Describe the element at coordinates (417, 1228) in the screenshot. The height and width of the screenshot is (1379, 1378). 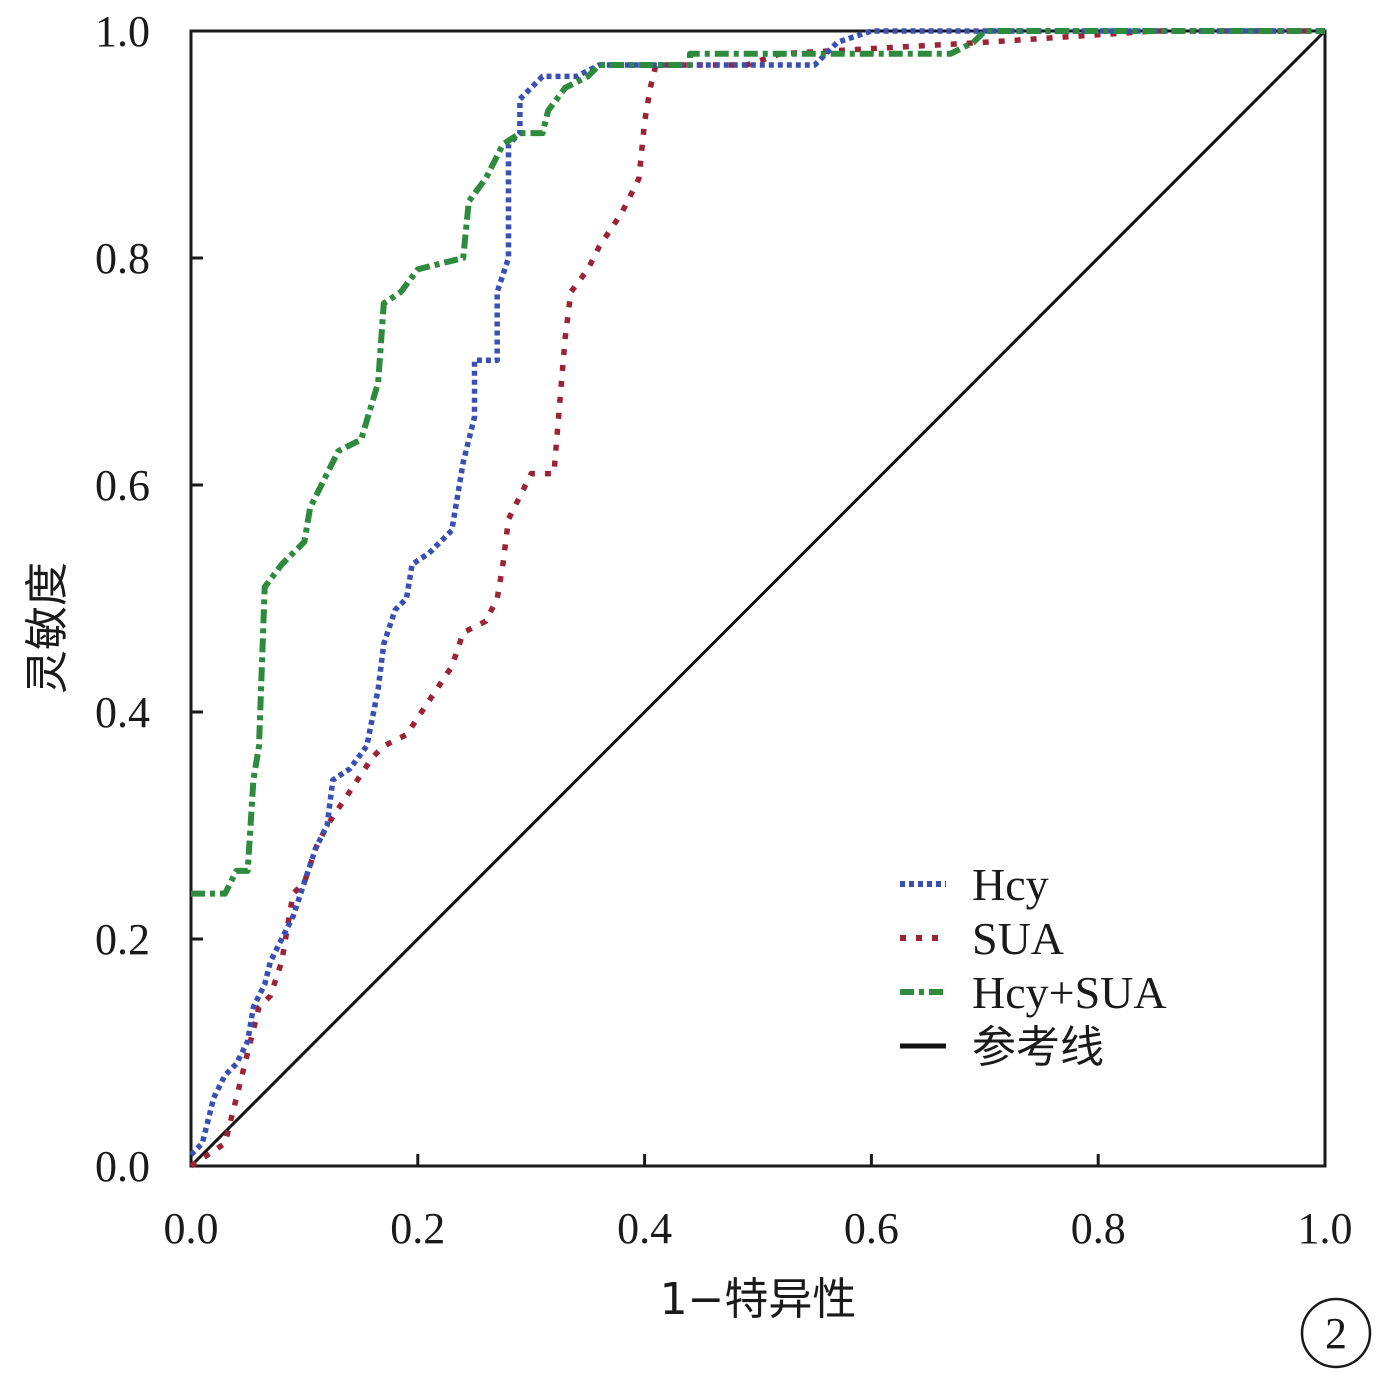
I see `x-tick-label: 0.2` at that location.